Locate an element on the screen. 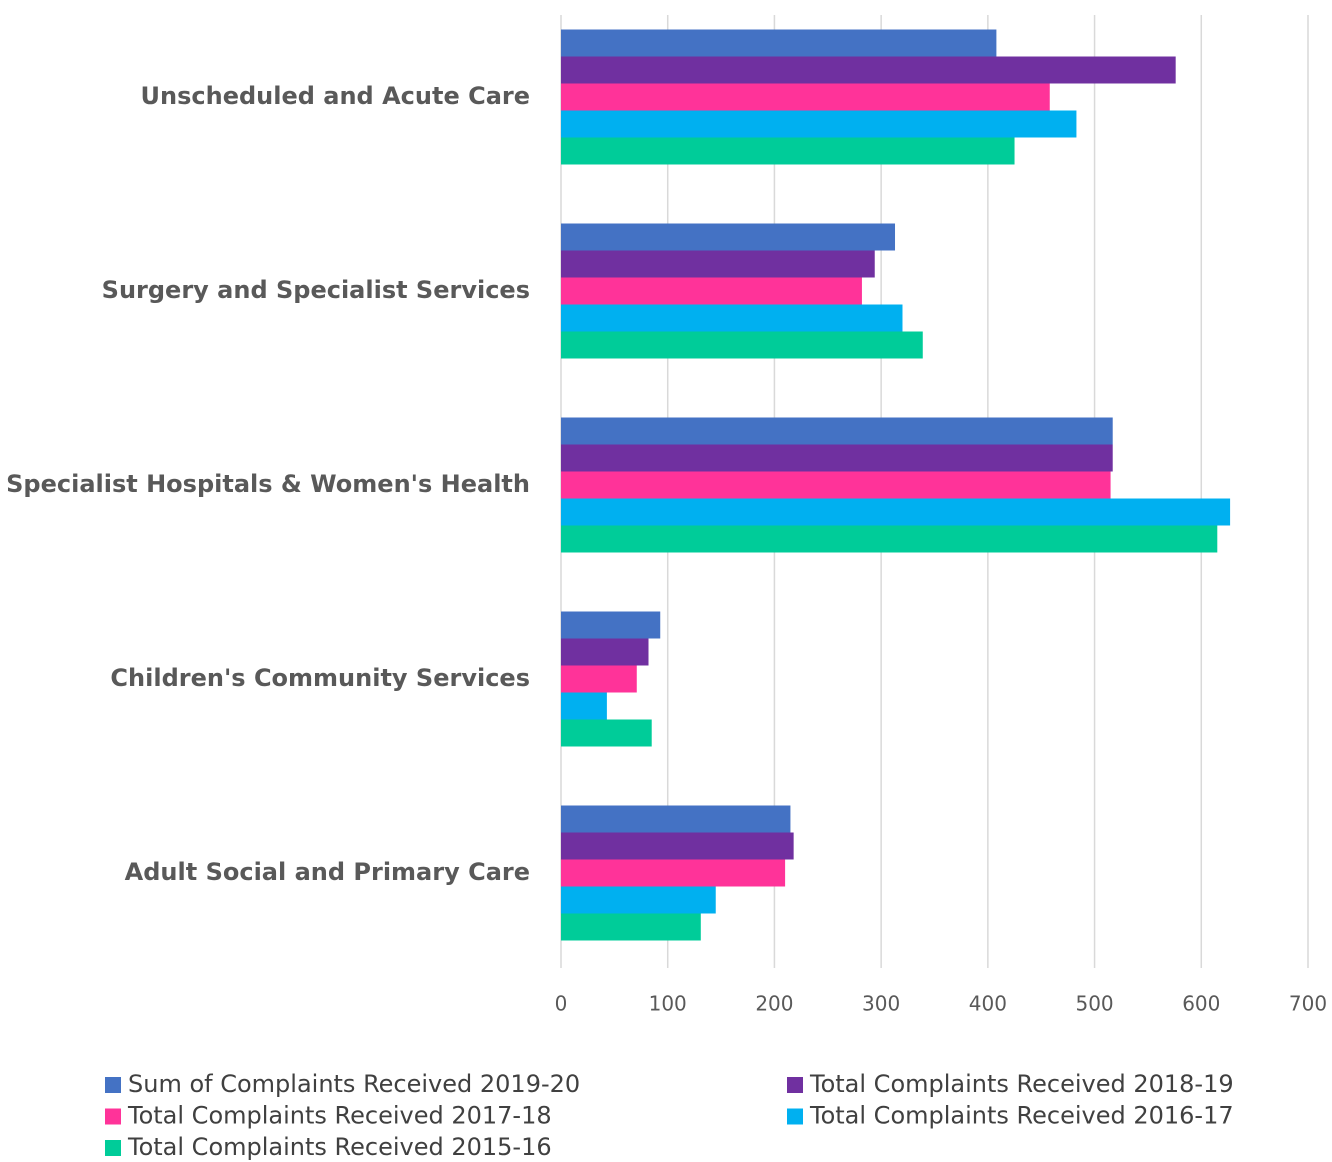 The image size is (1332, 1162). category-label: Children's Community Services is located at coordinates (320, 678).